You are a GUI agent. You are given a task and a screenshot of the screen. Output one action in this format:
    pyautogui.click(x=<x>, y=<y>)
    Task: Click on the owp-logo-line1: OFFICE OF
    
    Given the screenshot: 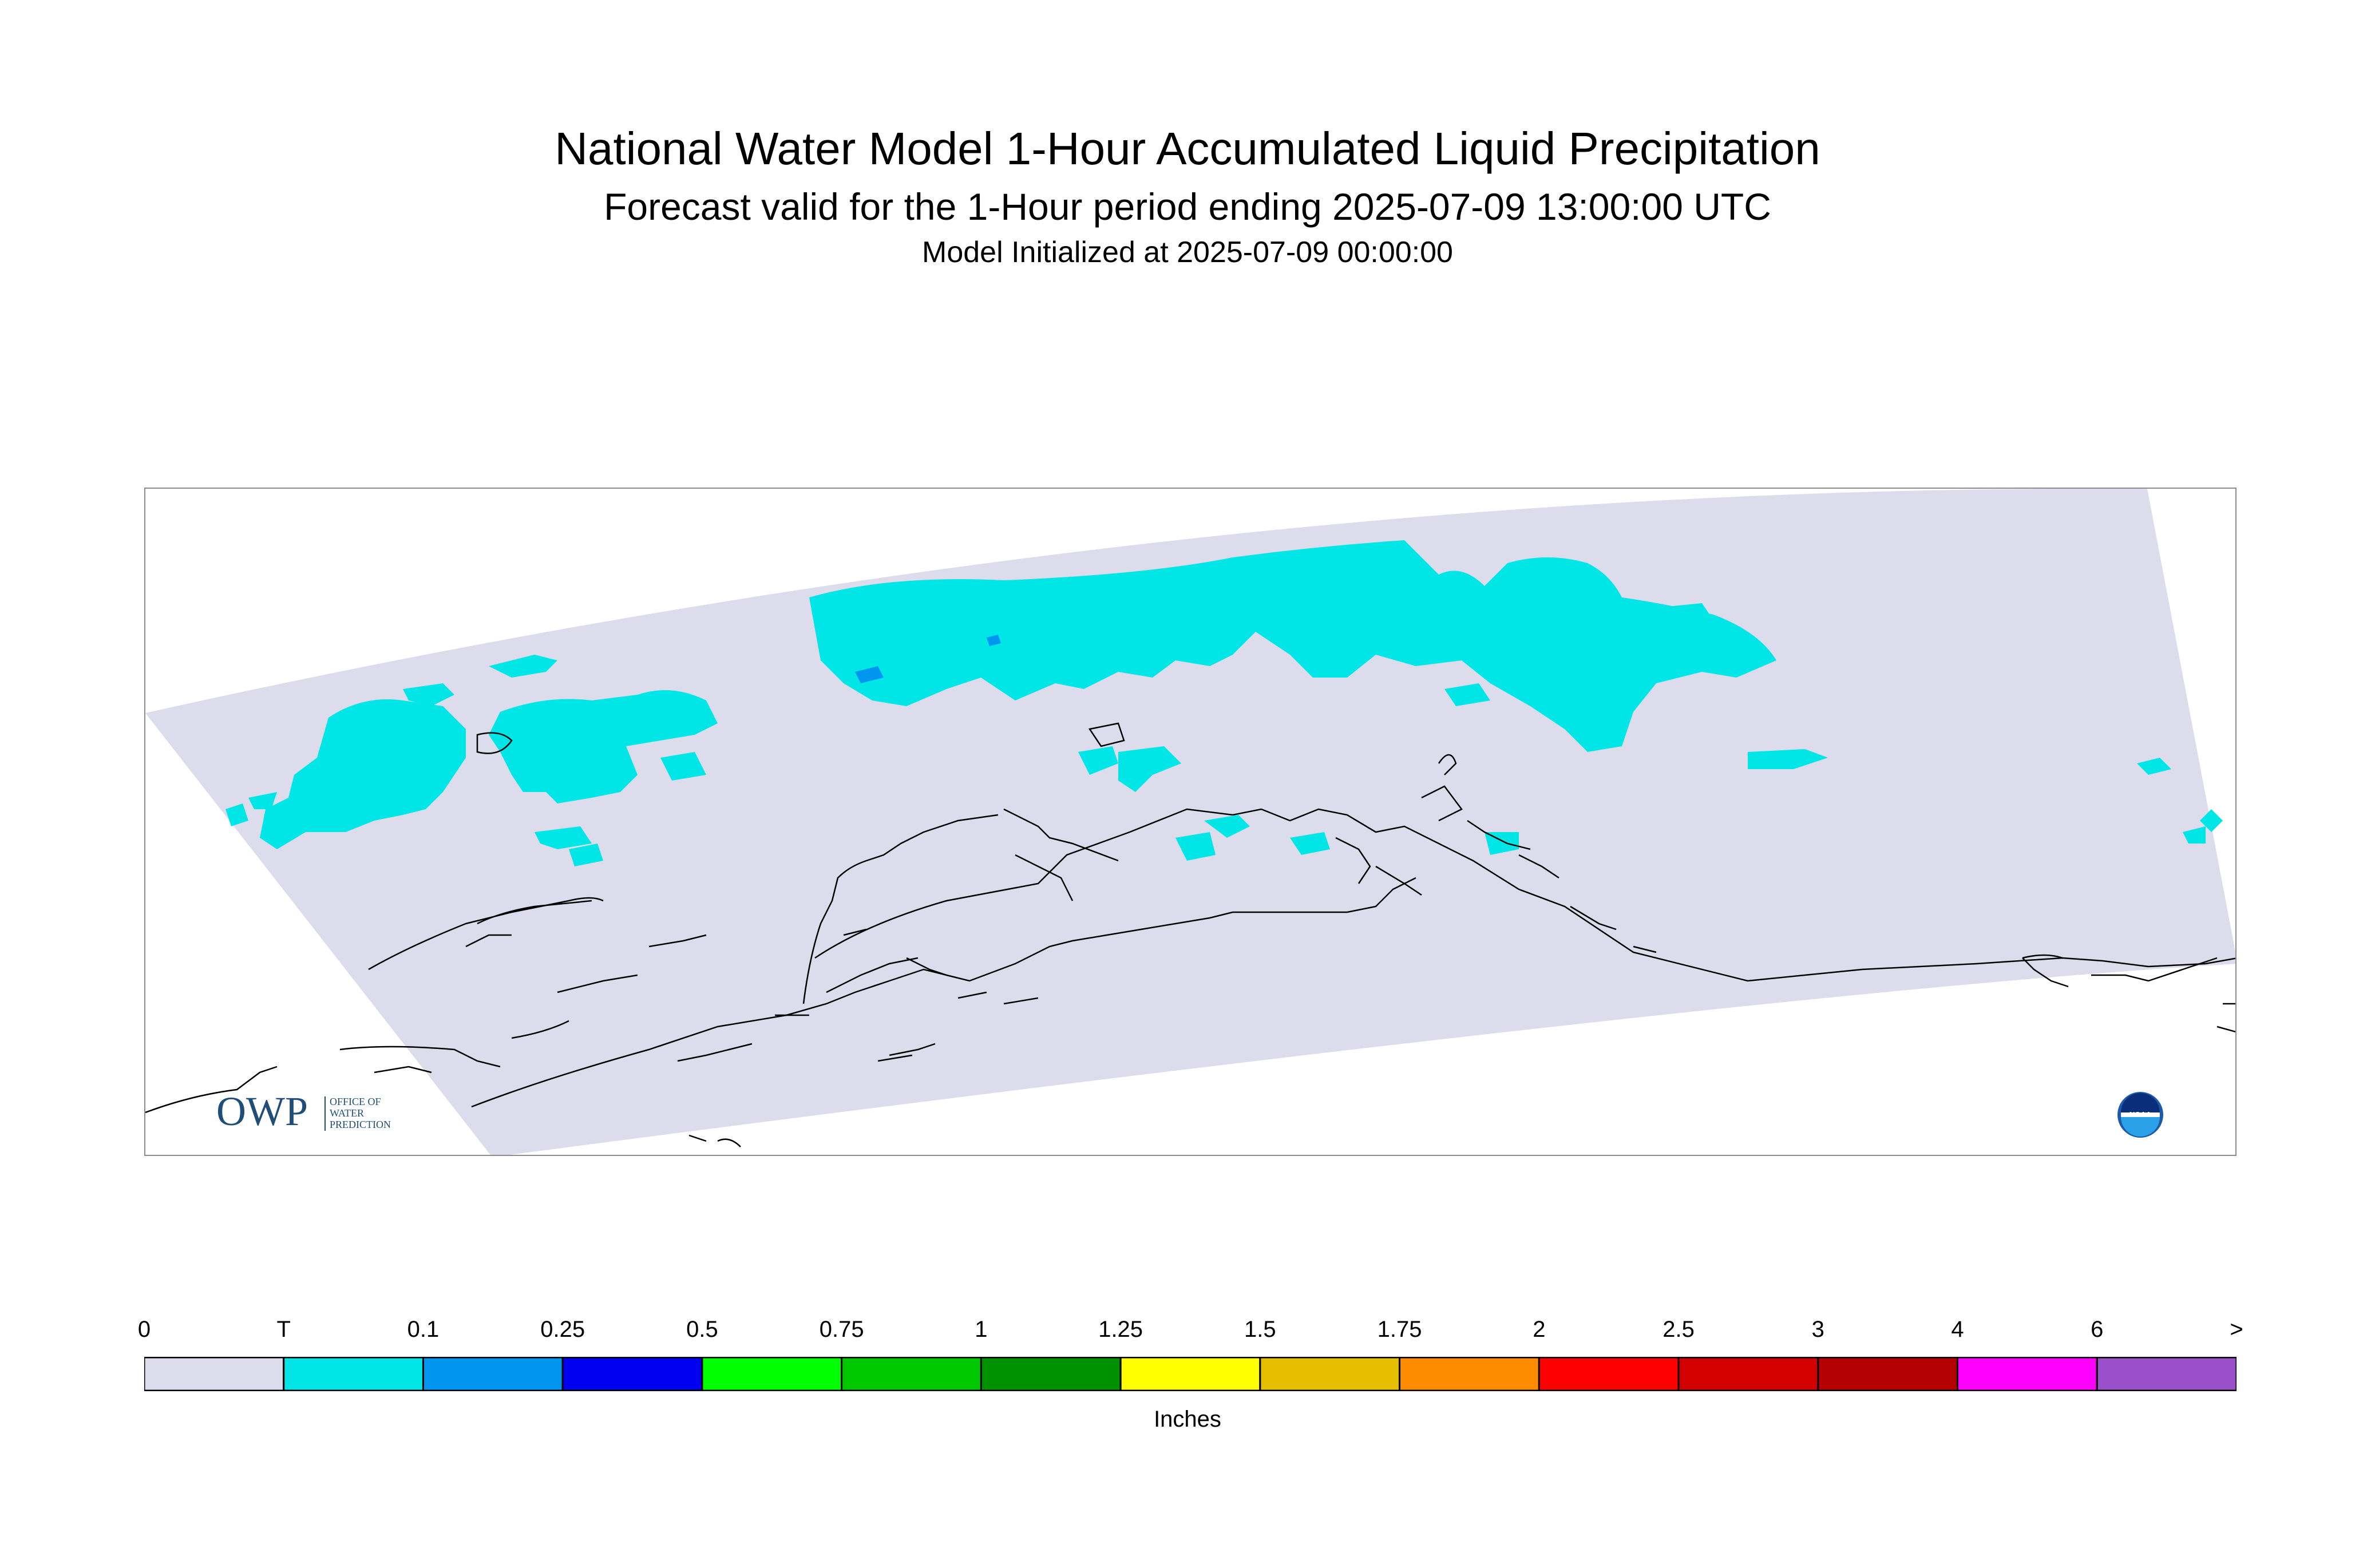 What is the action you would take?
    pyautogui.click(x=356, y=1101)
    